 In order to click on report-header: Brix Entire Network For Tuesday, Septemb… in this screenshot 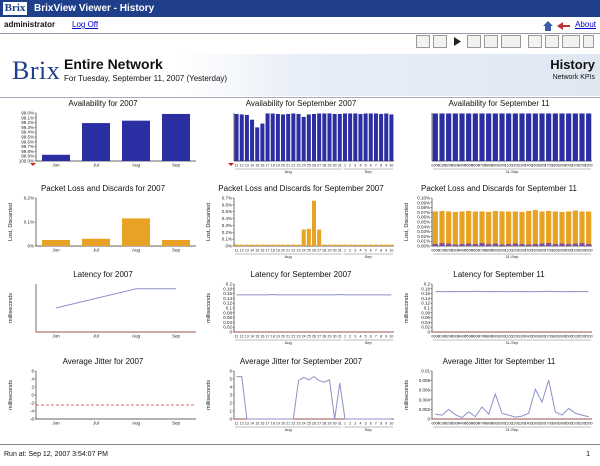, I will do `click(300, 75)`.